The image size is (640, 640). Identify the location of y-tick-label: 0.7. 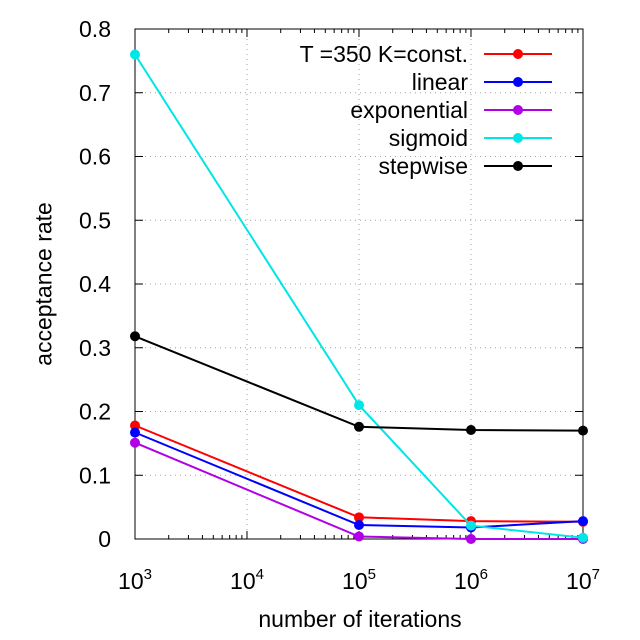
(95, 93).